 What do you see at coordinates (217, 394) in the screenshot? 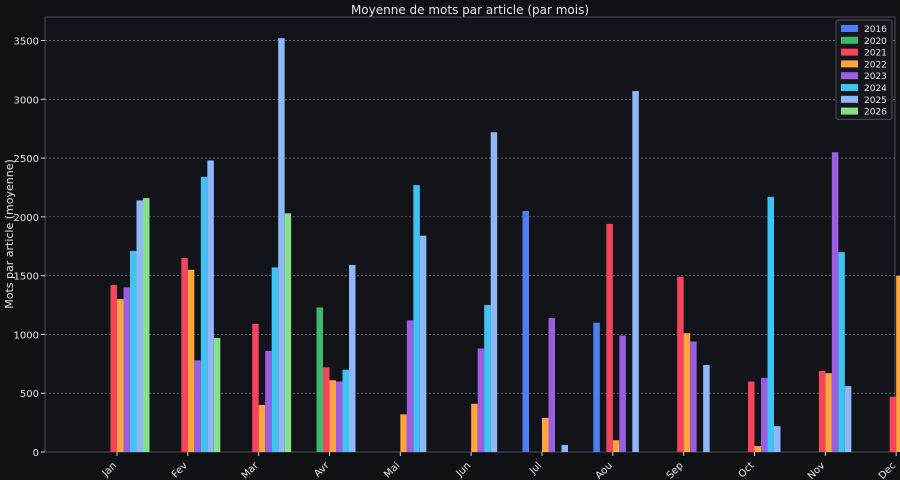
I see `bar-2026-fev` at bounding box center [217, 394].